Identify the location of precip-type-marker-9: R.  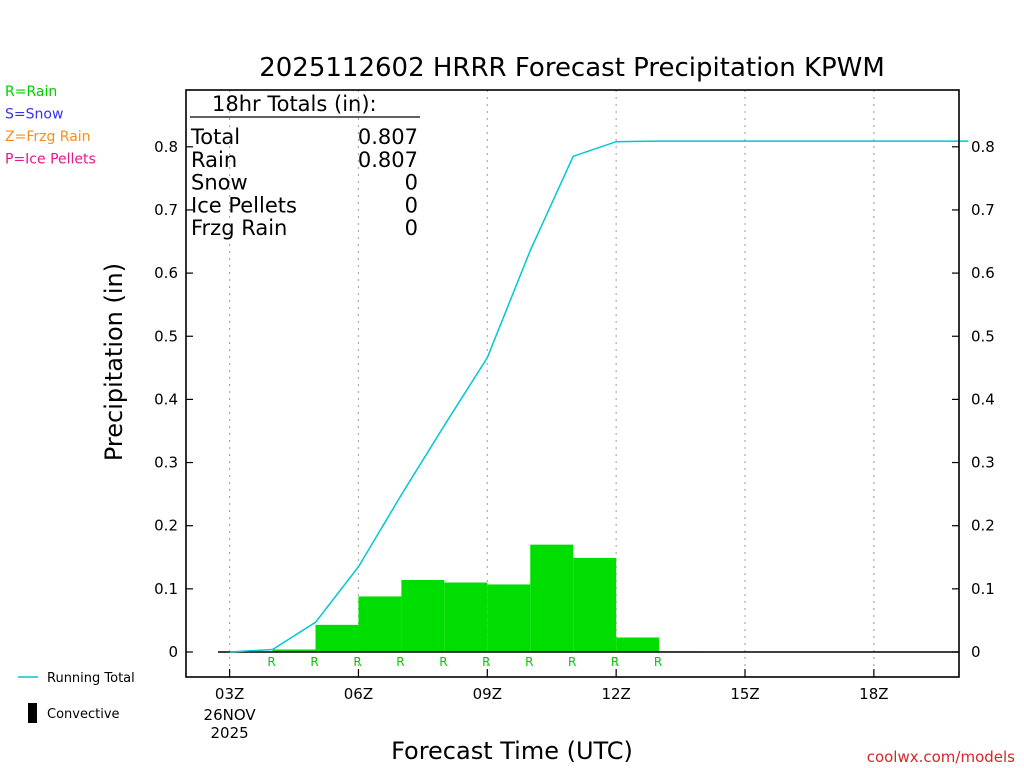
(658, 662).